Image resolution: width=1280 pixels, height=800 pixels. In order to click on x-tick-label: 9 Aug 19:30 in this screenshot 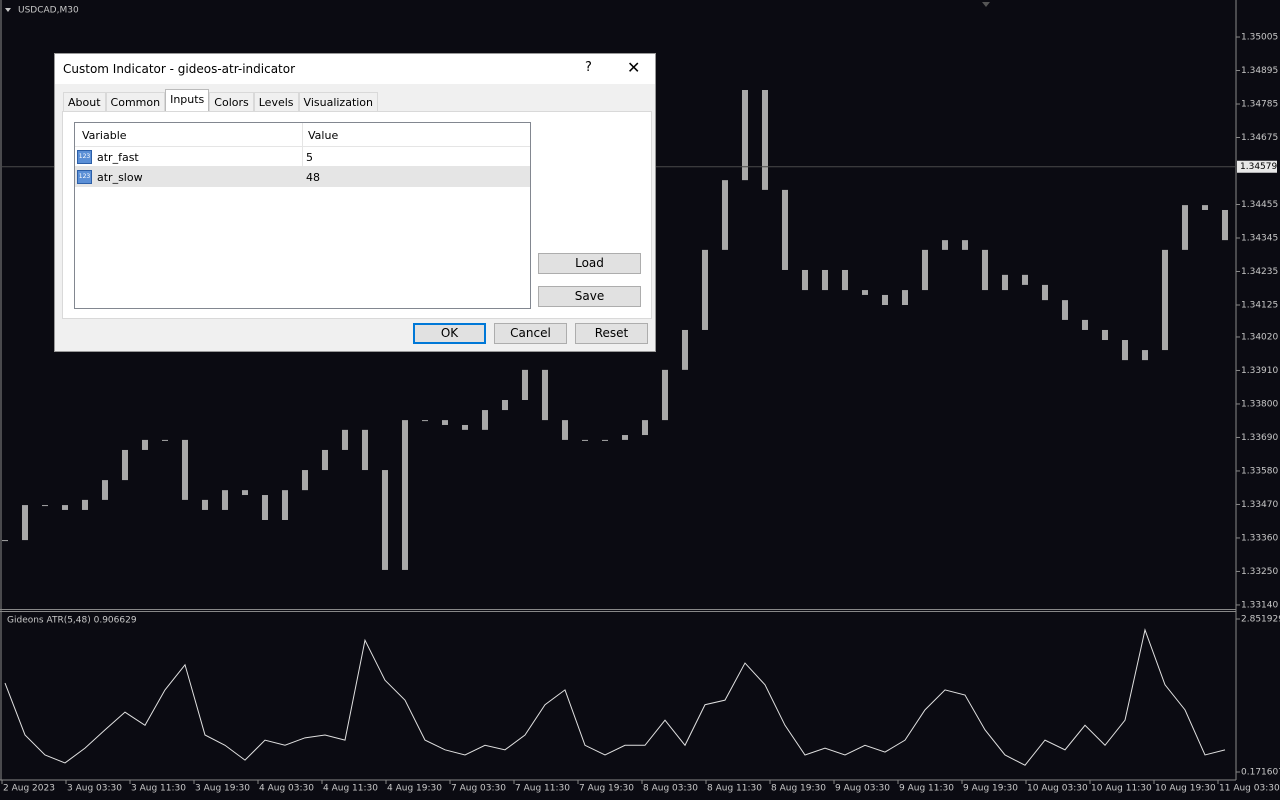, I will do `click(990, 789)`.